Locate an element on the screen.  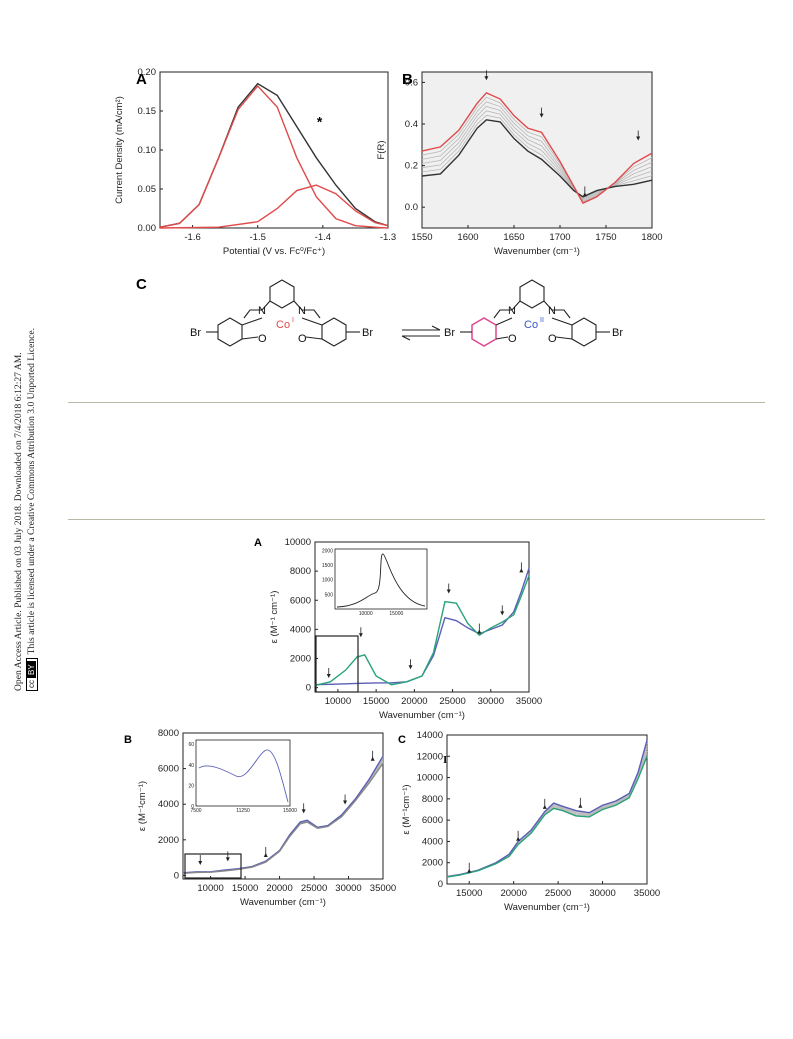
scheme-left-n1: N is located at coordinates (262, 311).